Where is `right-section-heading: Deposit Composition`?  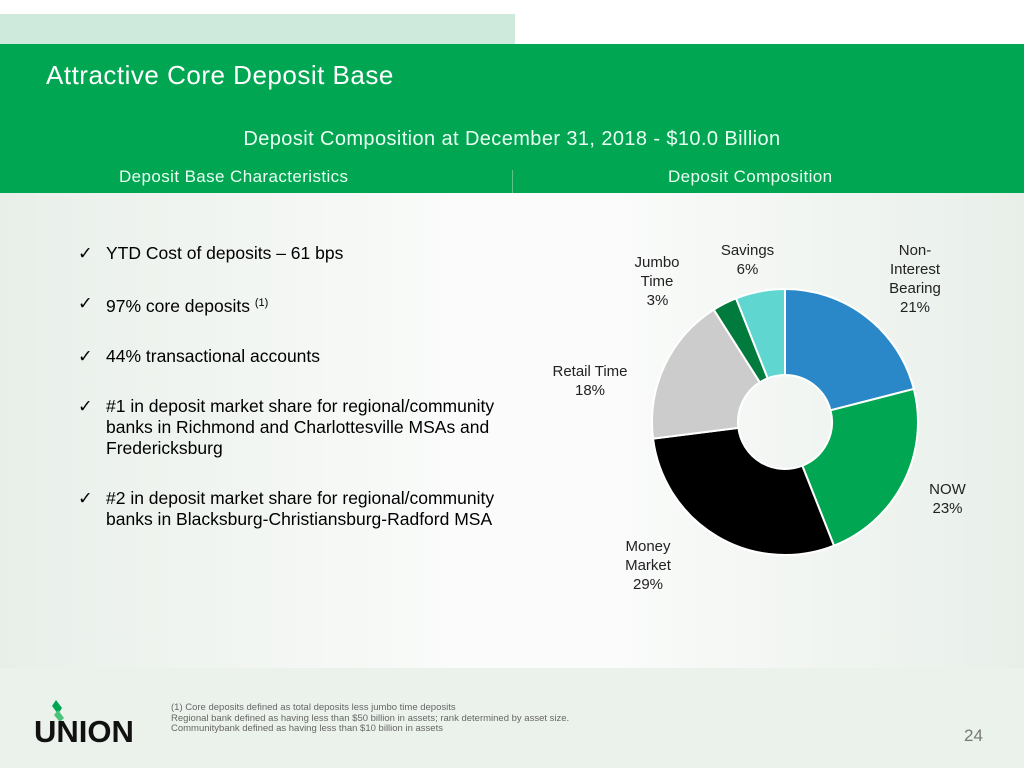
right-section-heading: Deposit Composition is located at coordinates (750, 176).